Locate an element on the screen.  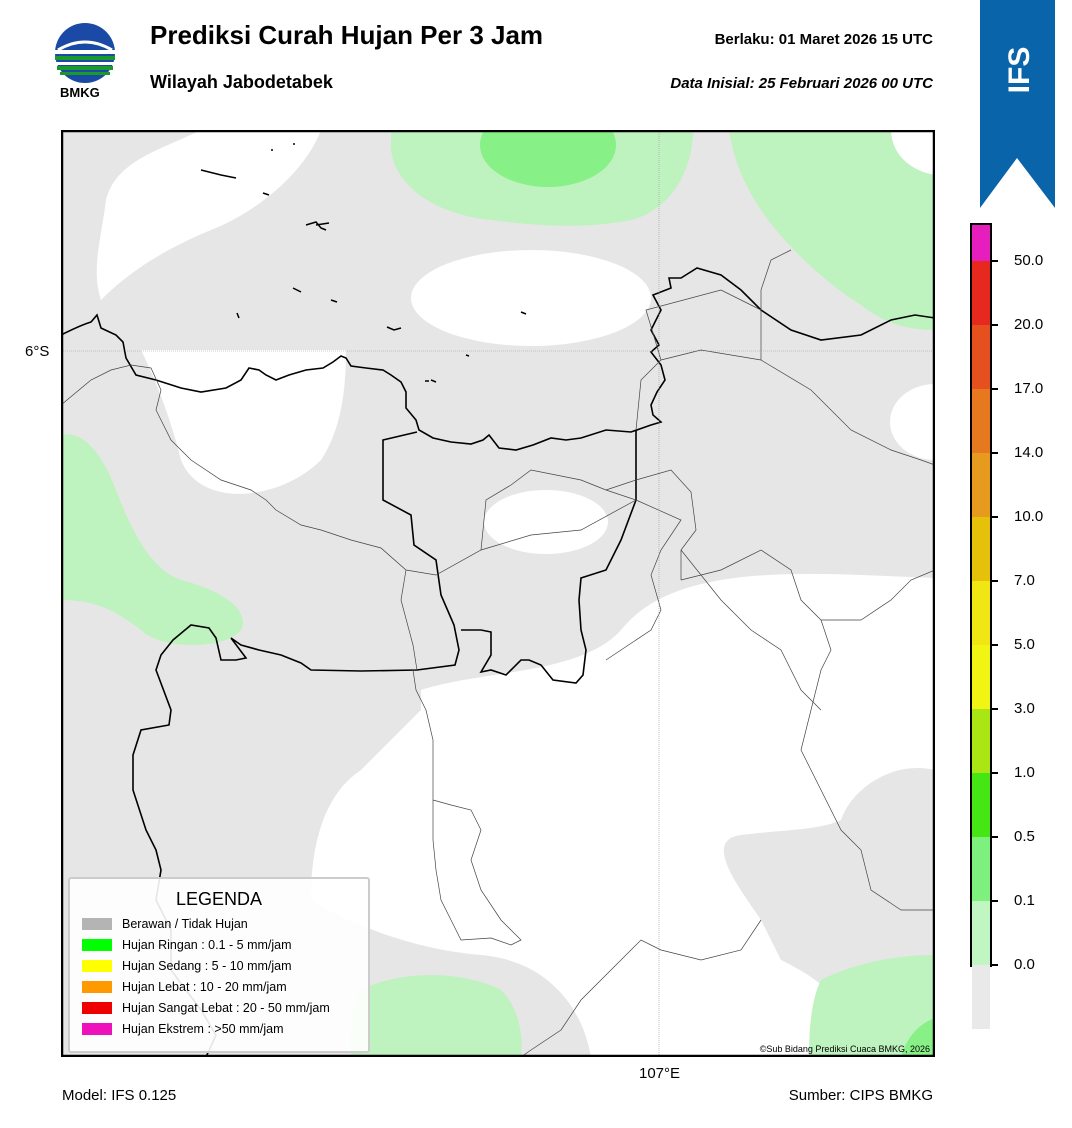
legend-item: Hujan Sedang : 5 - 10 mm/jam is located at coordinates (187, 966).